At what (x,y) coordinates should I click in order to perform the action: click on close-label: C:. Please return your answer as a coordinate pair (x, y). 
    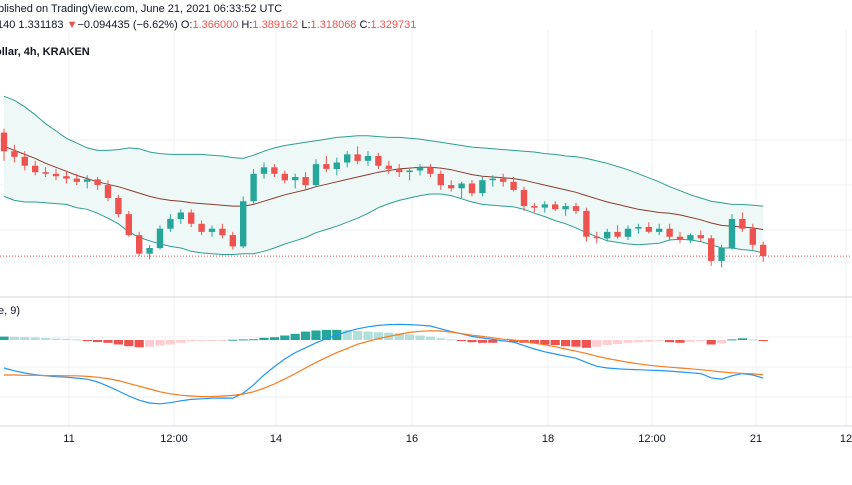
    Looking at the image, I should click on (365, 25).